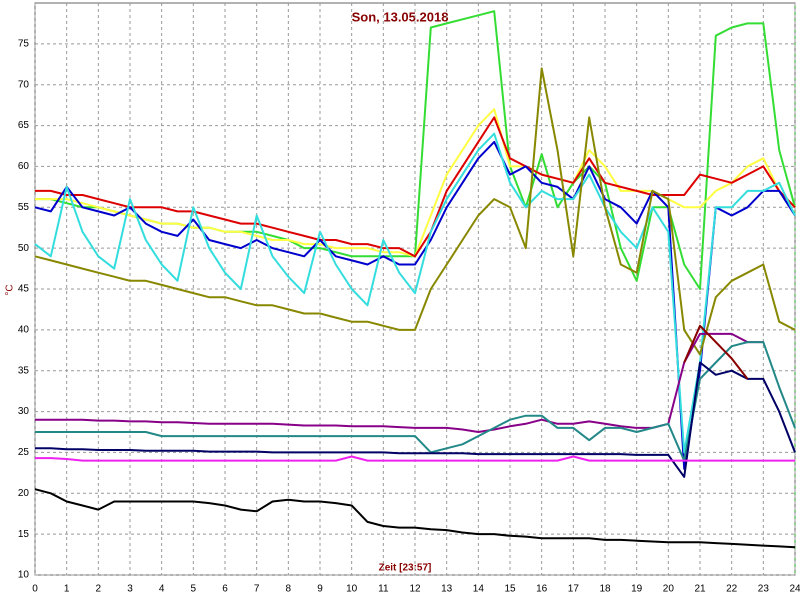 The image size is (800, 600). Describe the element at coordinates (99, 589) in the screenshot. I see `x-tick-label: 2` at that location.